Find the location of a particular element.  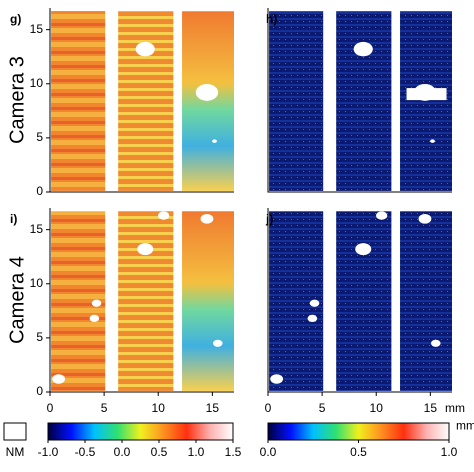

panel-label: h) is located at coordinates (271, 19).